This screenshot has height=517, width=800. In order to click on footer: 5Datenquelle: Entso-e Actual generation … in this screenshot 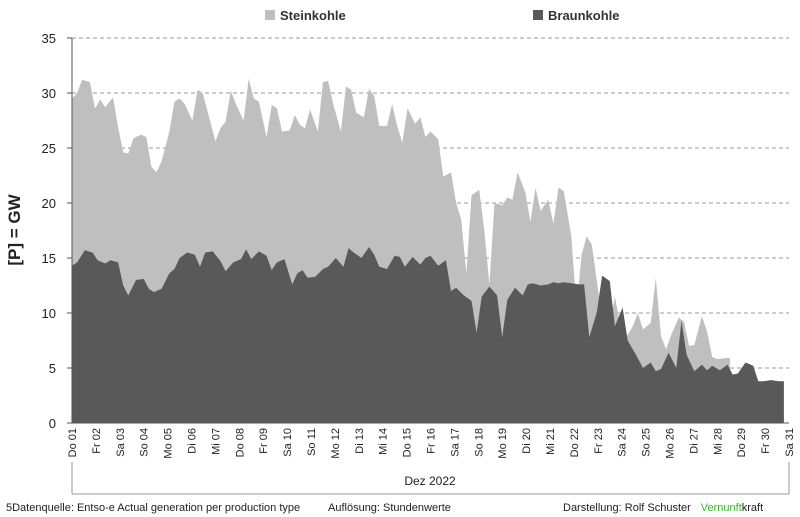, I will do `click(384, 508)`.